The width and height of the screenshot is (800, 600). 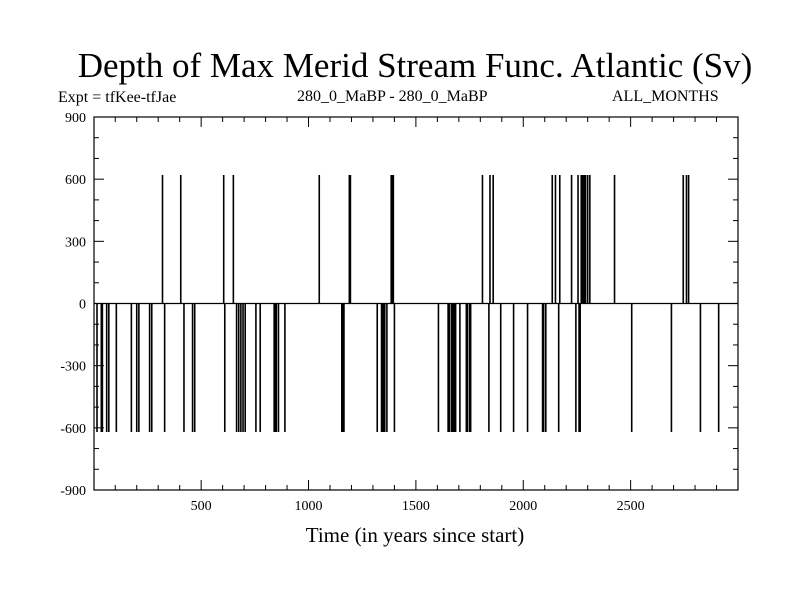 What do you see at coordinates (392, 96) in the screenshot?
I see `period-label: 280_0_MaBP - 280_0_MaBP` at bounding box center [392, 96].